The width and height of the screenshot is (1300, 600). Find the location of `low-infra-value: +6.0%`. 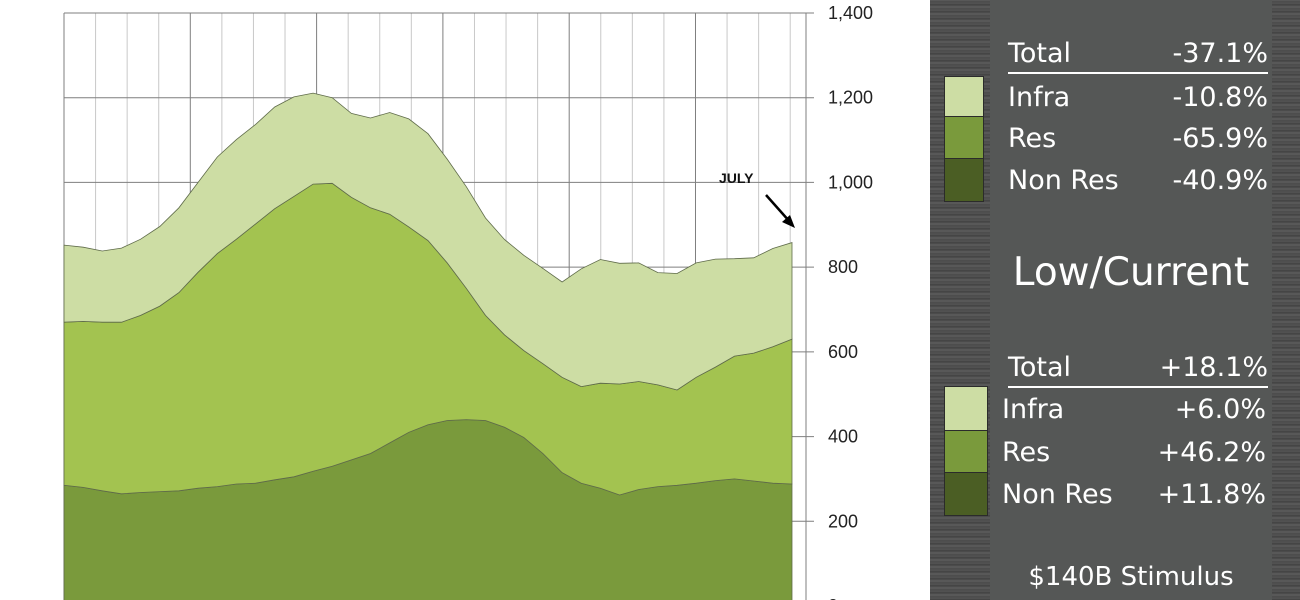

low-infra-value: +6.0% is located at coordinates (1220, 409).